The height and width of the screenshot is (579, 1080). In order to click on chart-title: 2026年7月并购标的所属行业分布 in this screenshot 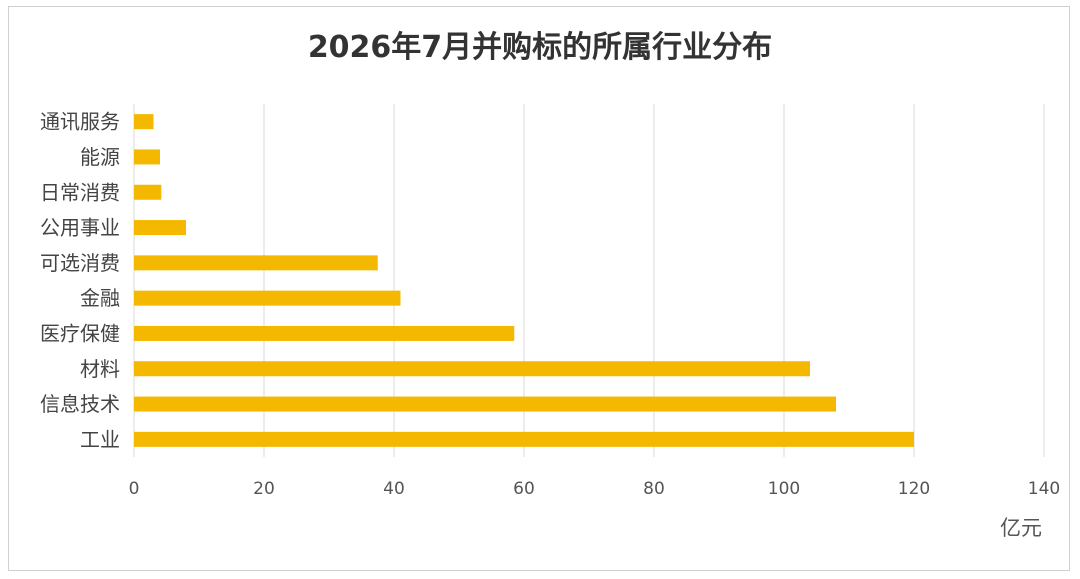, I will do `click(540, 47)`.